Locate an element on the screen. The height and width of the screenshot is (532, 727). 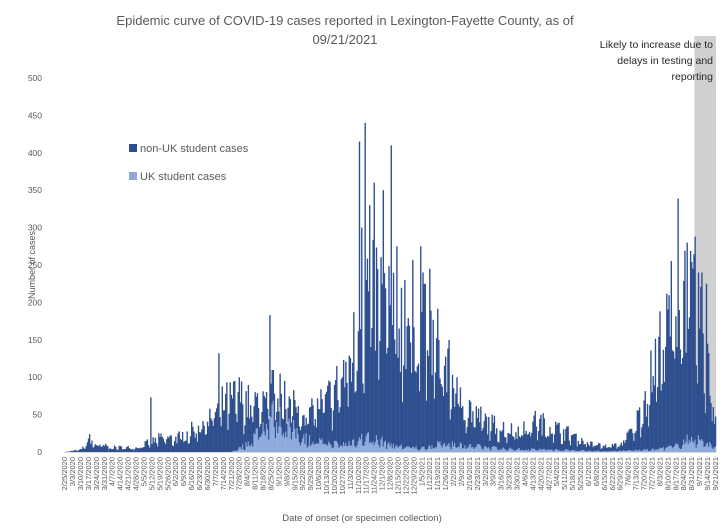
x-tick-label: 9/21/2021 is located at coordinates (715, 473).